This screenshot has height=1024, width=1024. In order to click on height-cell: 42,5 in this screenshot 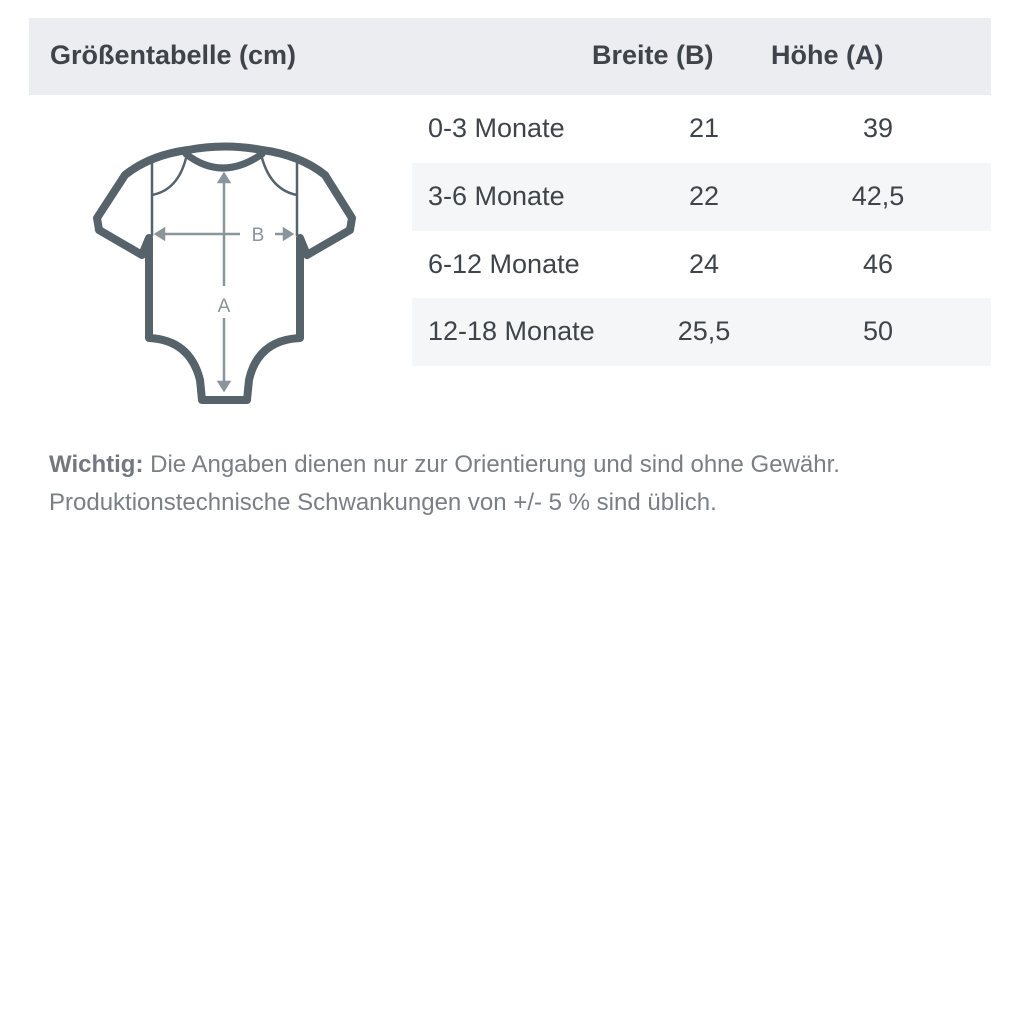, I will do `click(878, 196)`.